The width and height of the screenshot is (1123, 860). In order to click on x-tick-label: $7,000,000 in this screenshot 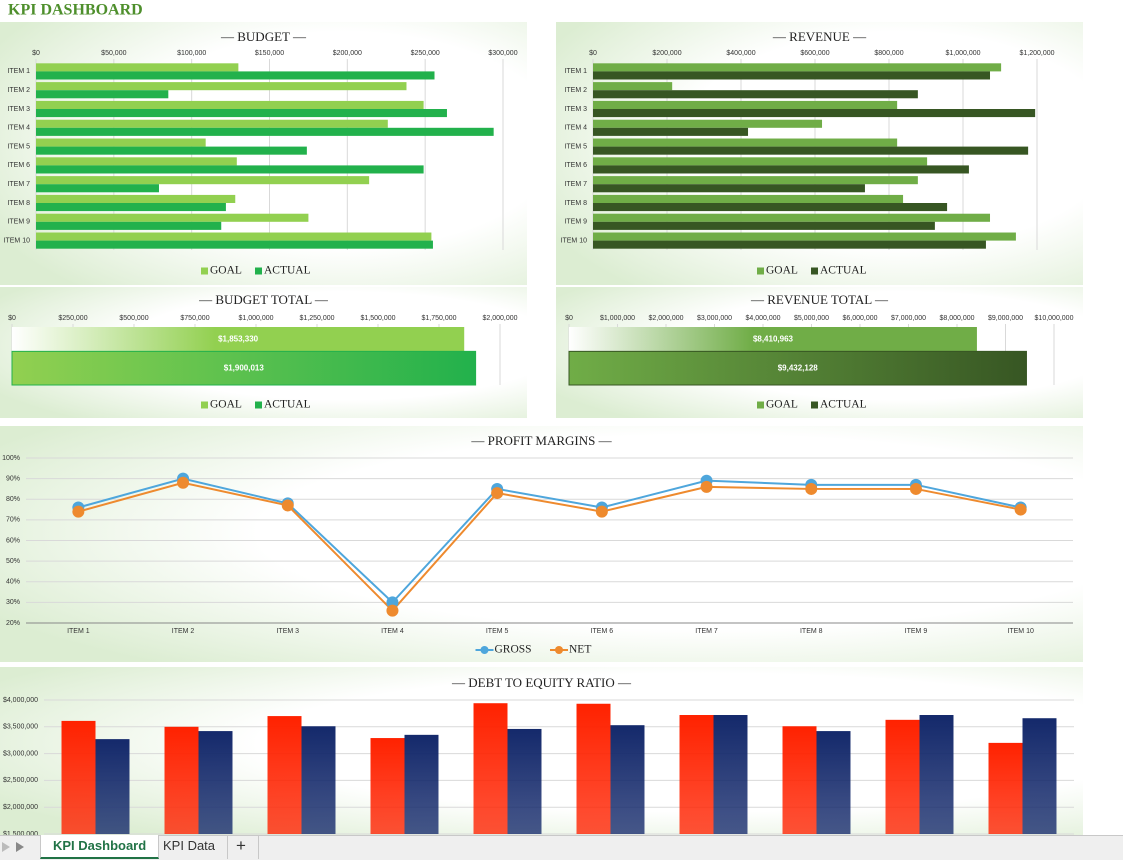, I will do `click(908, 318)`.